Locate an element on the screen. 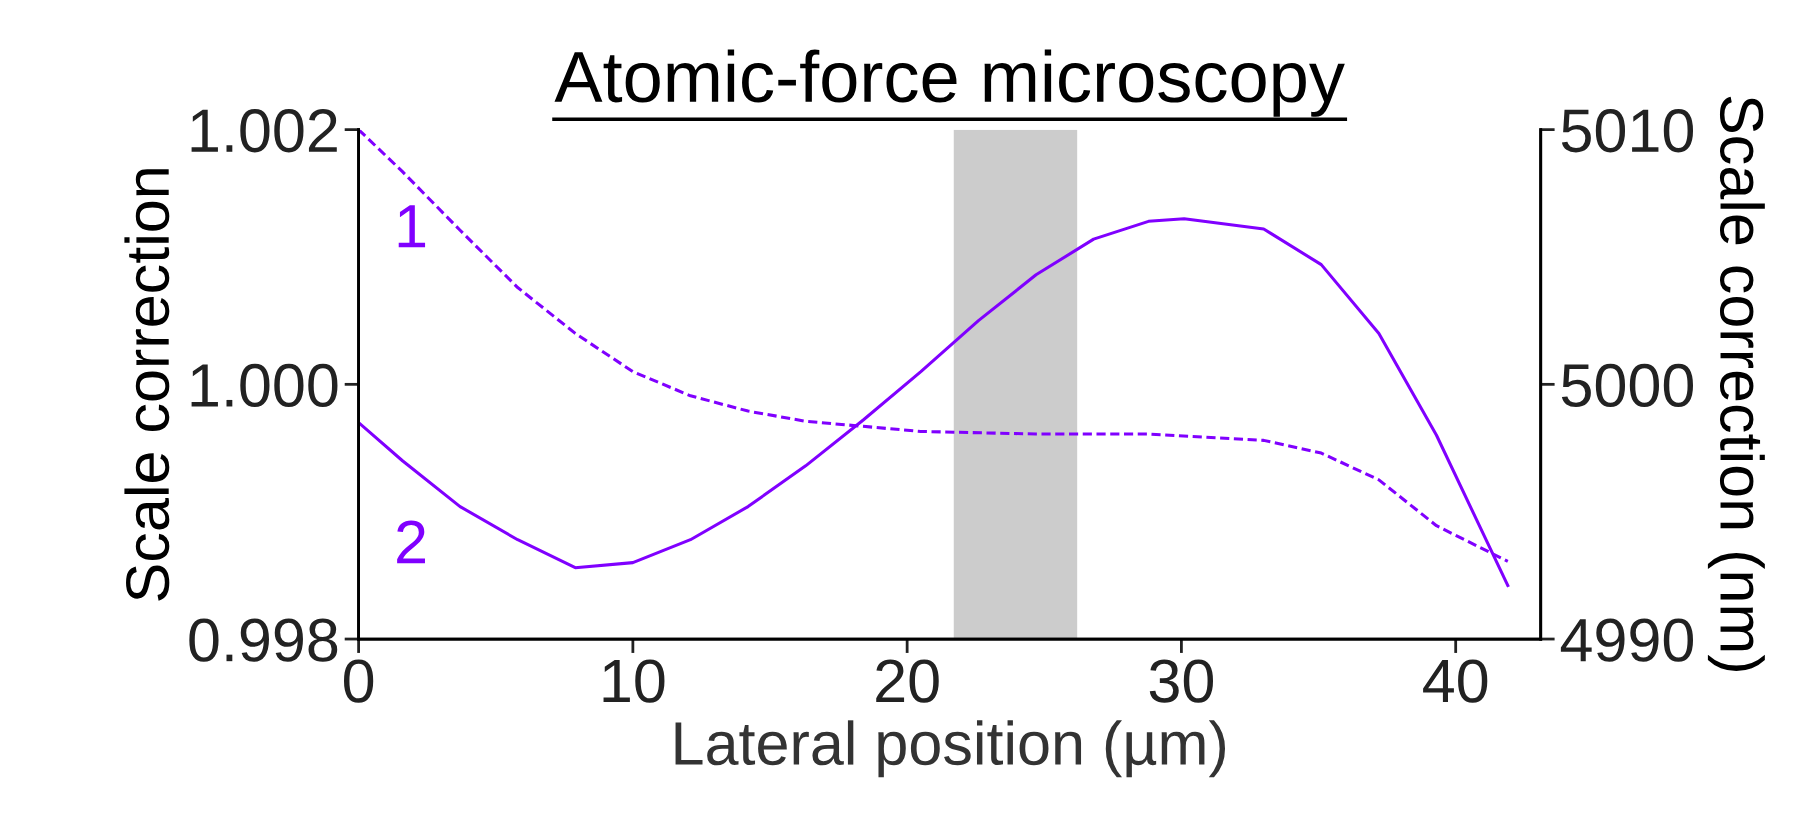 The width and height of the screenshot is (1802, 831). y2-tick-label: 5010 is located at coordinates (1627, 131).